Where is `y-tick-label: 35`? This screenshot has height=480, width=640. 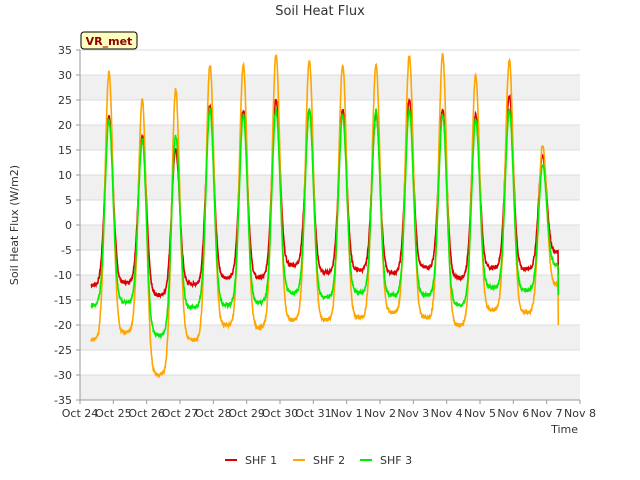 y-tick-label: 35 is located at coordinates (65, 50).